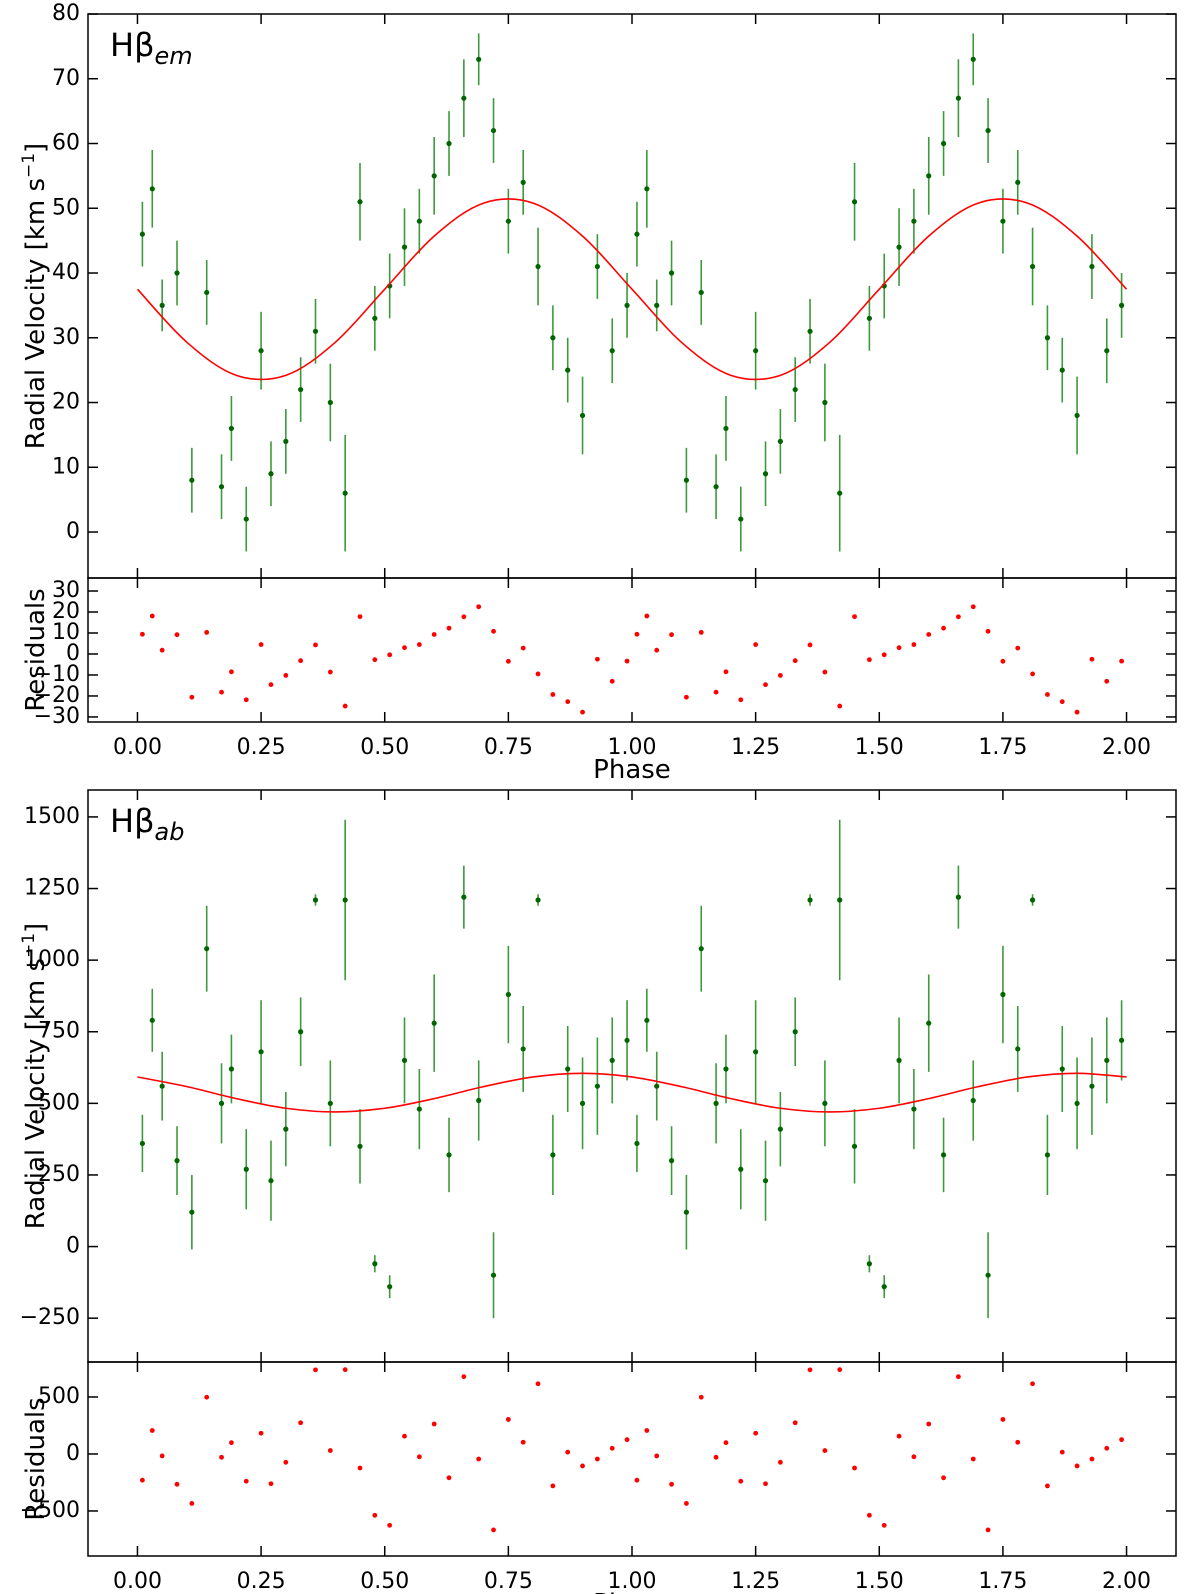  What do you see at coordinates (59, 1031) in the screenshot?
I see `y-tick-label: 750` at bounding box center [59, 1031].